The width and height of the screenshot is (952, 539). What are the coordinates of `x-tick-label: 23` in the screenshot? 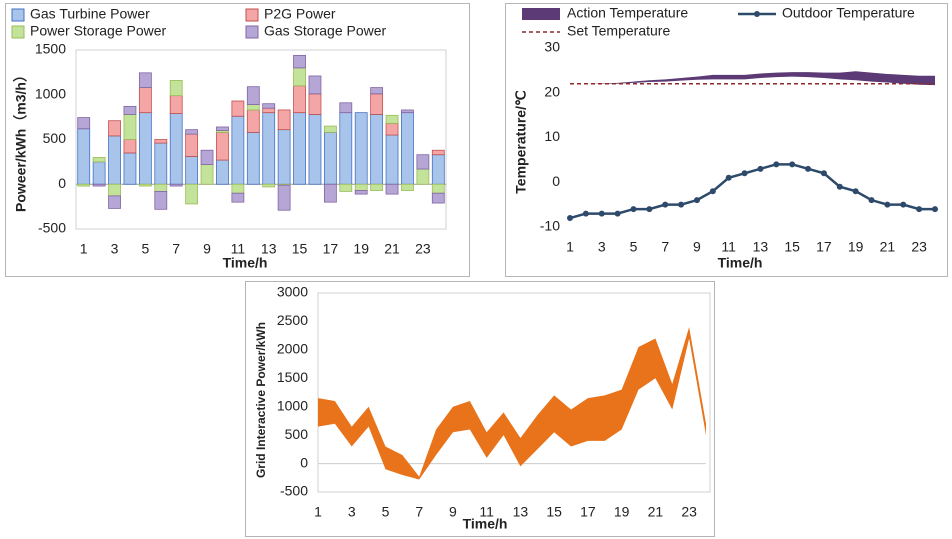 It's located at (689, 512).